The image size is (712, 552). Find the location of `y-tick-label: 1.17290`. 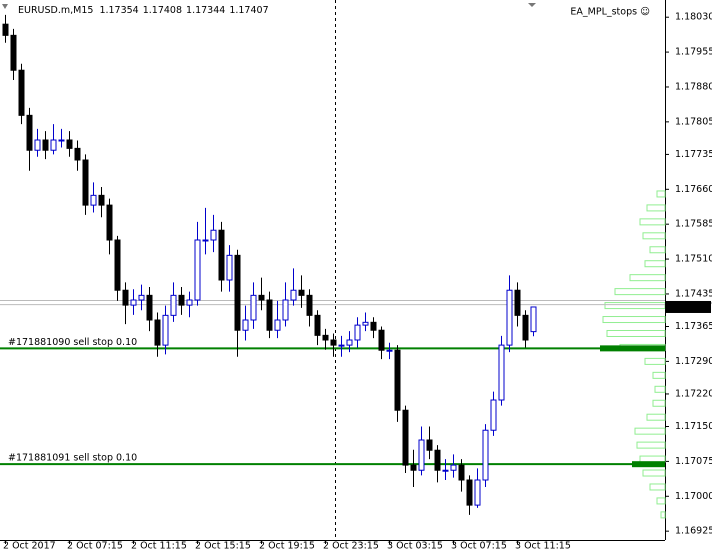

y-tick-label: 1.17290 is located at coordinates (693, 361).